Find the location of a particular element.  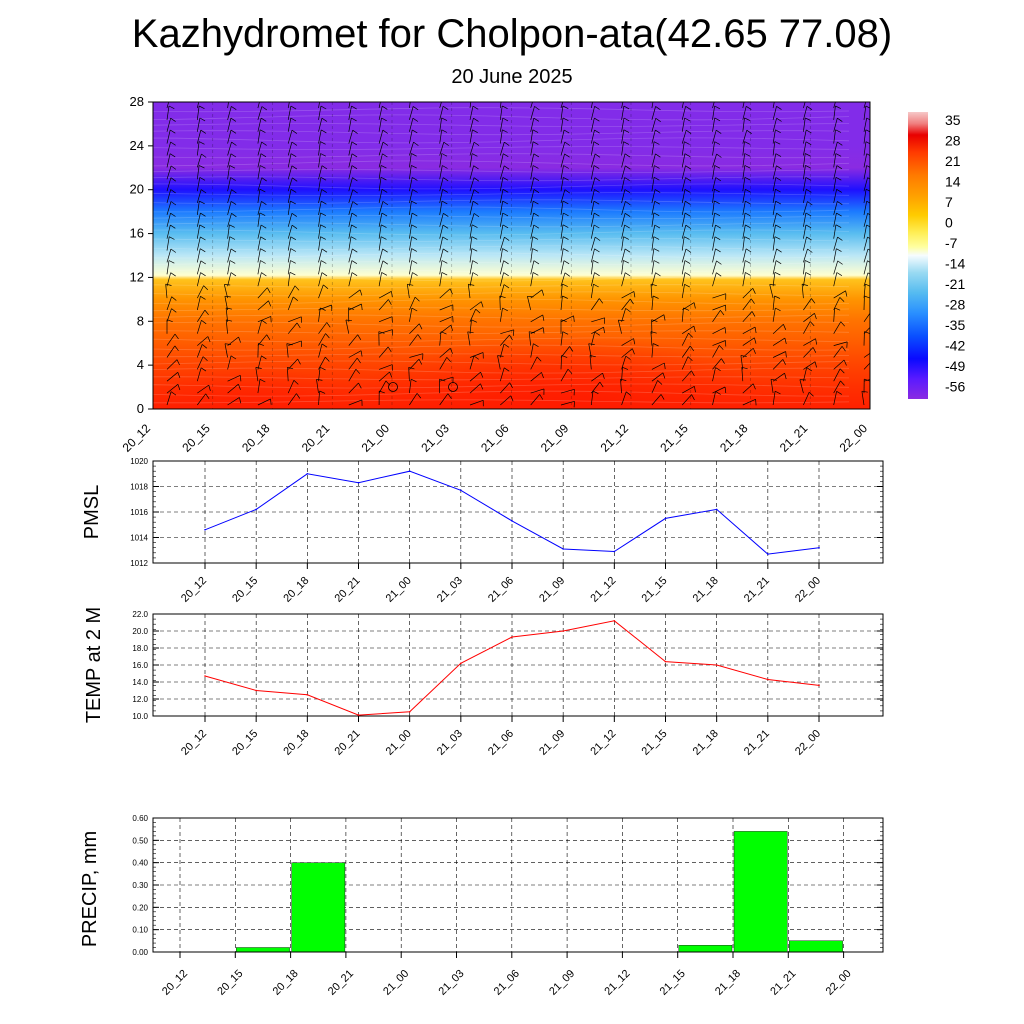

panel-frame is located at coordinates (518, 512).